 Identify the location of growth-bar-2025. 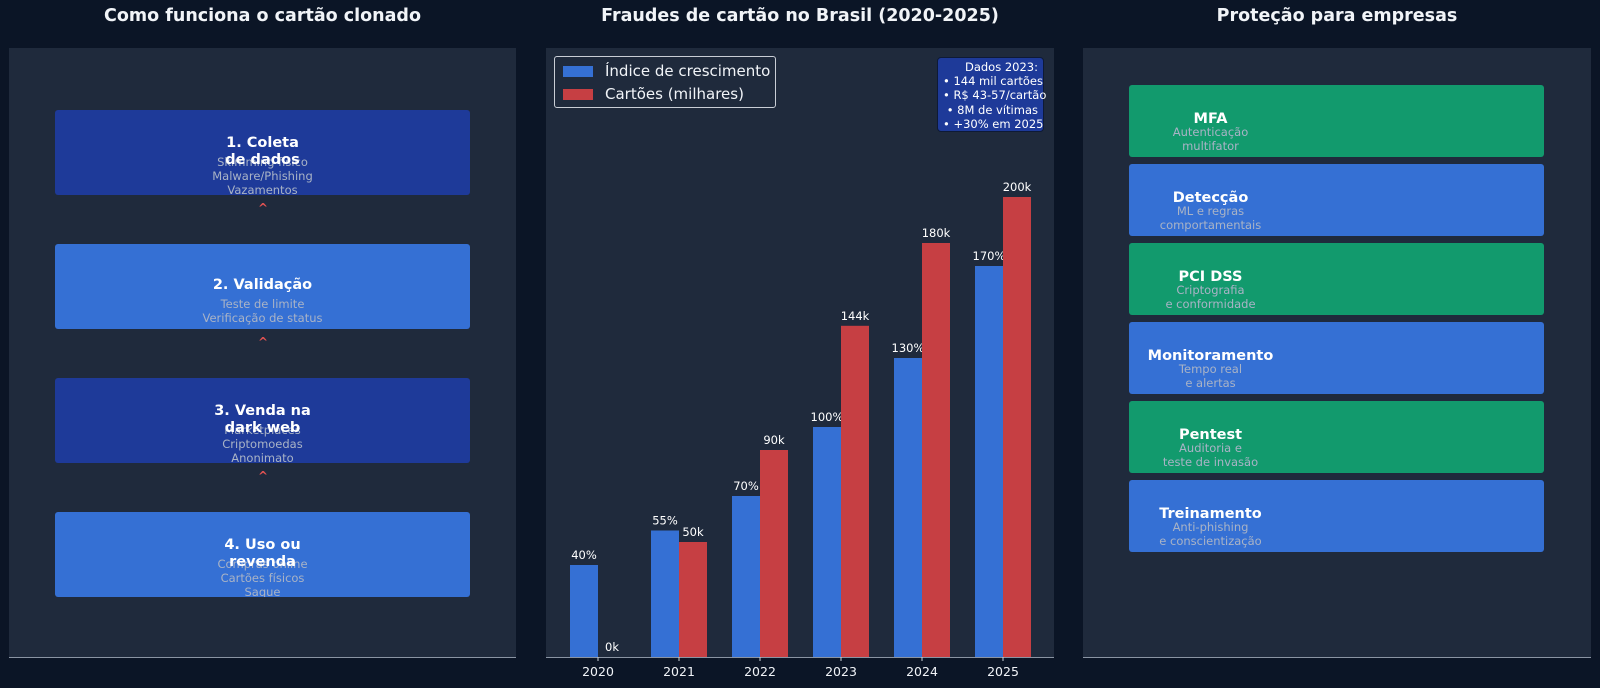
(989, 461).